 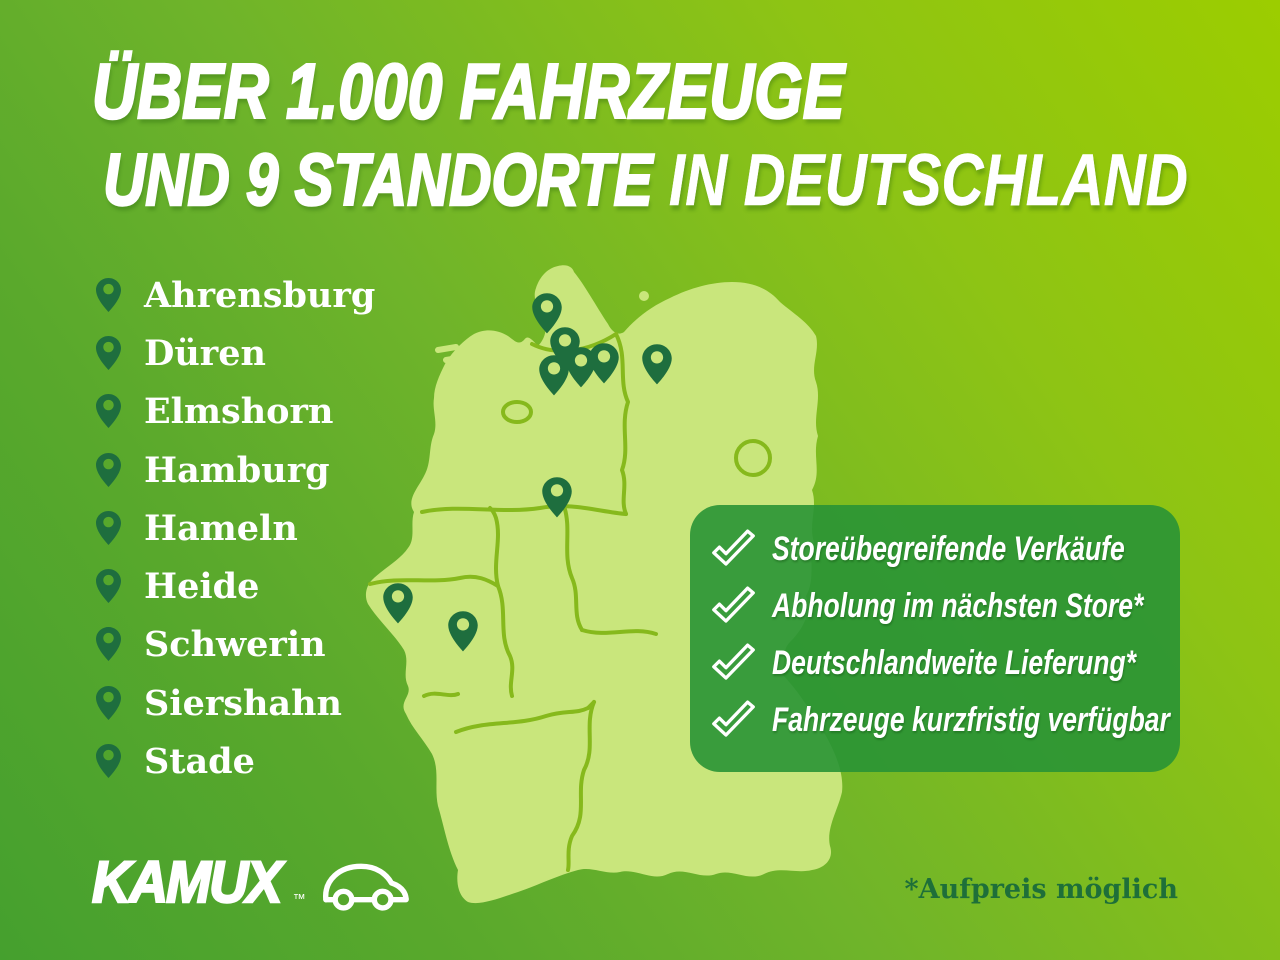 I want to click on city-row: Stade, so click(x=235, y=761).